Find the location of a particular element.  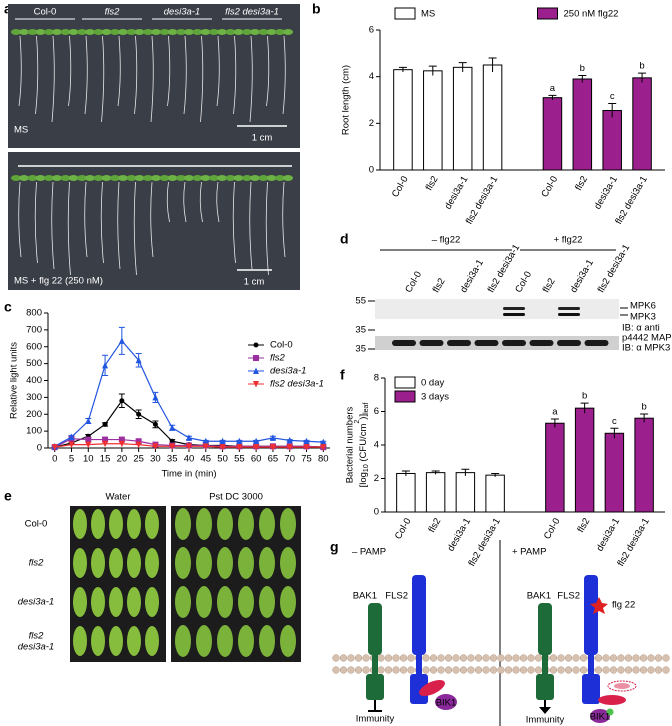

membrane is located at coordinates (501, 664).